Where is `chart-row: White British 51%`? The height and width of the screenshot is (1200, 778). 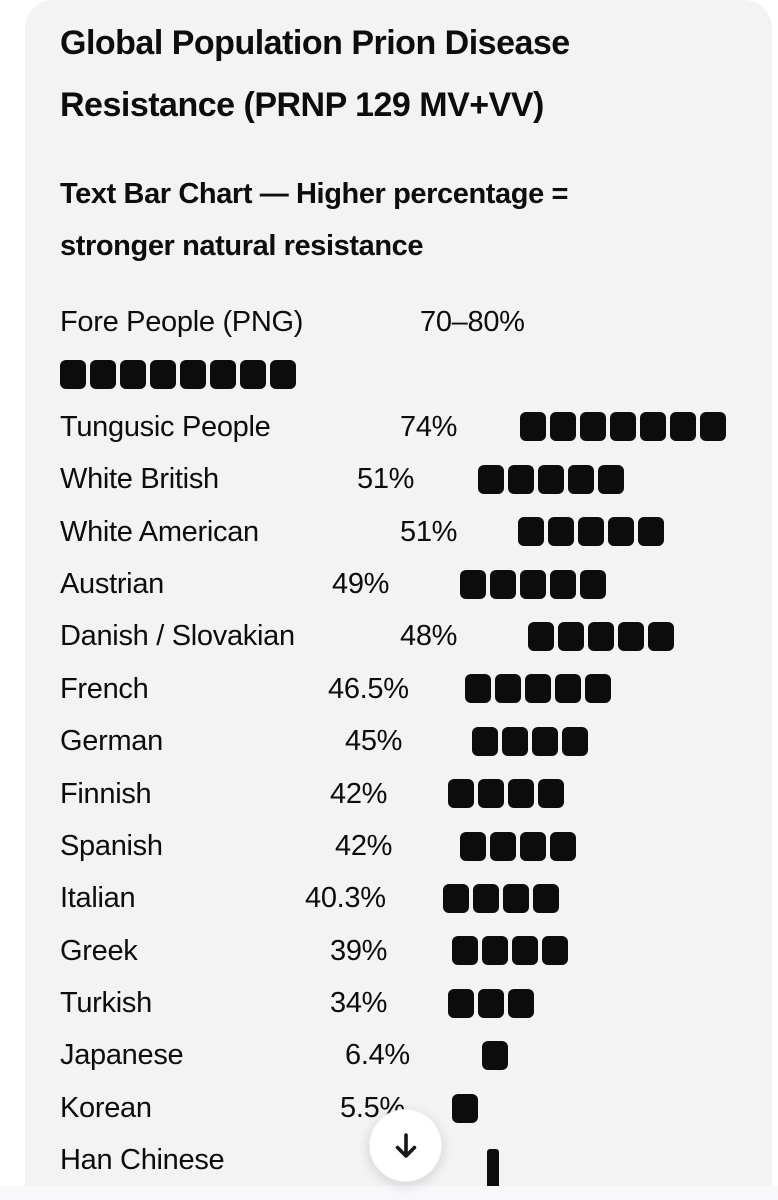
chart-row: White British 51% is located at coordinates (398, 479).